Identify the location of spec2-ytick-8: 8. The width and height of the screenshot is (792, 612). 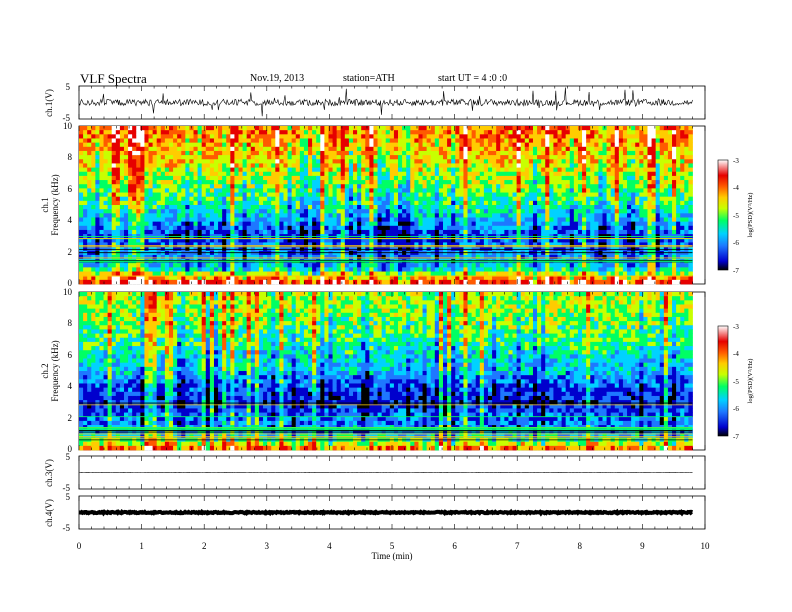
(70, 323).